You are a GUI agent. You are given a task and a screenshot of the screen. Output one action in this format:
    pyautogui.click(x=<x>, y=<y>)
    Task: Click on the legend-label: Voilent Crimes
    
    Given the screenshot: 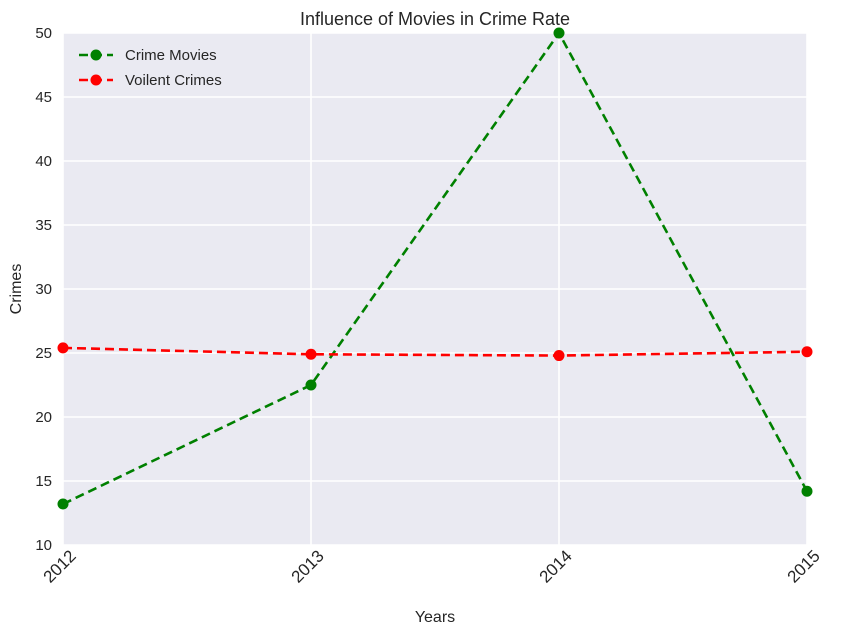 What is the action you would take?
    pyautogui.click(x=173, y=80)
    